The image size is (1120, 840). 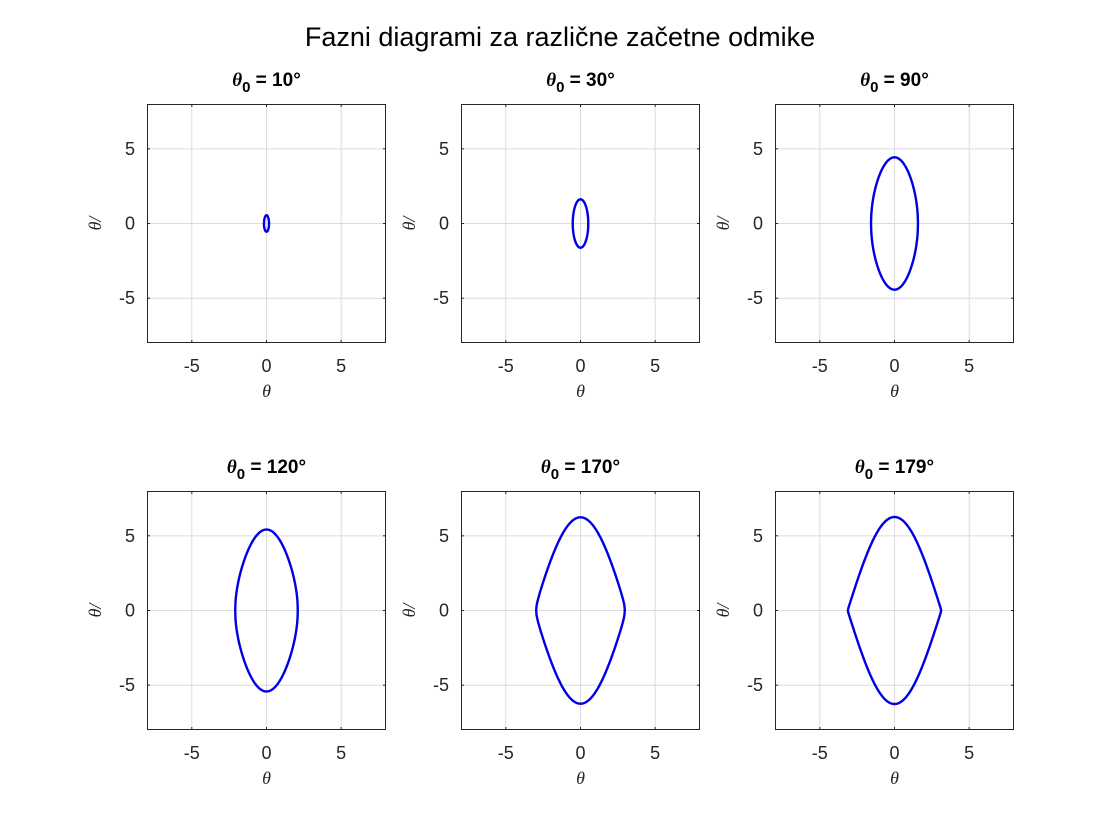 I want to click on panel-title: θ0 = 170°, so click(x=580, y=470).